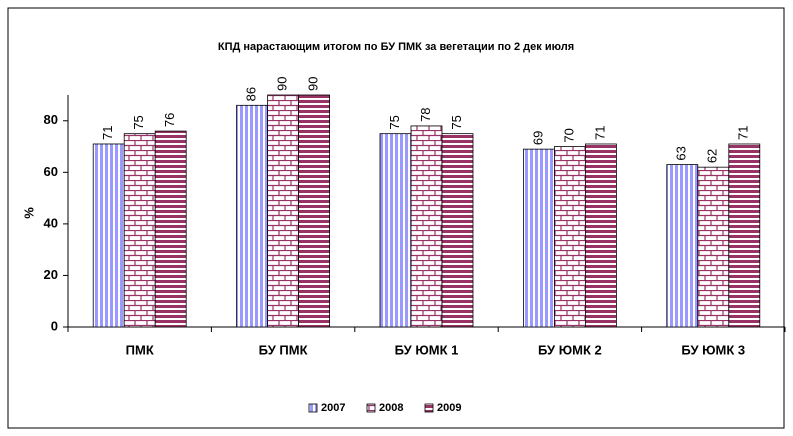 This screenshot has height=436, width=793. Describe the element at coordinates (333, 408) in the screenshot. I see `legend-label: 2007` at that location.